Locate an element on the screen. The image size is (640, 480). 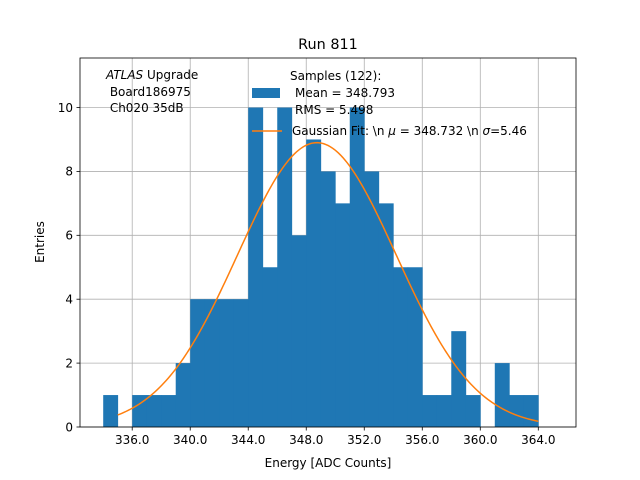
legend-fit-label: Gaussian Fit: \n μ = 348.732 \n σ=5.46 is located at coordinates (409, 131).